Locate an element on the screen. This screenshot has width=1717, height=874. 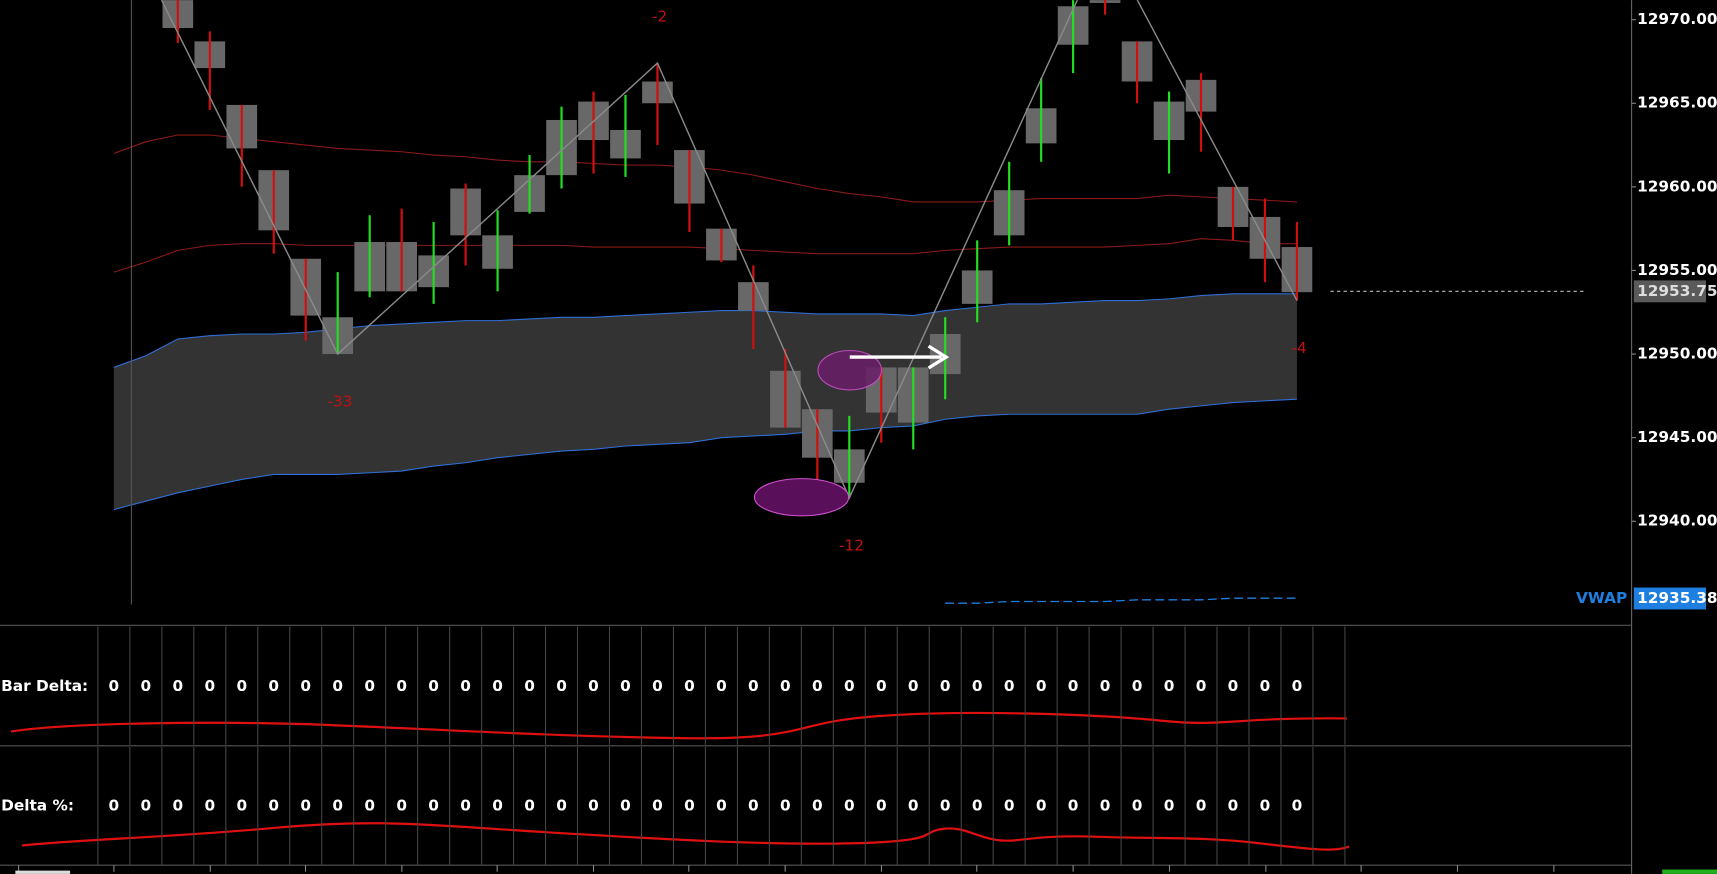
y-tick-label: 12945.00 is located at coordinates (1677, 437).